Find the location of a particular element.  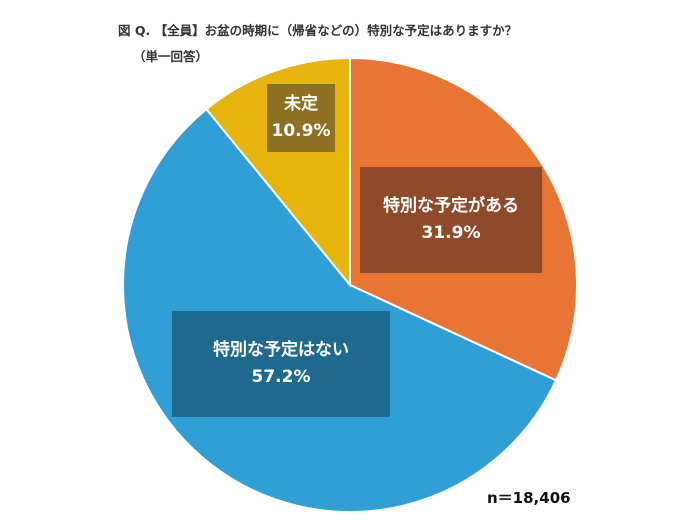

slice-value-yes: 31.9% is located at coordinates (451, 233).